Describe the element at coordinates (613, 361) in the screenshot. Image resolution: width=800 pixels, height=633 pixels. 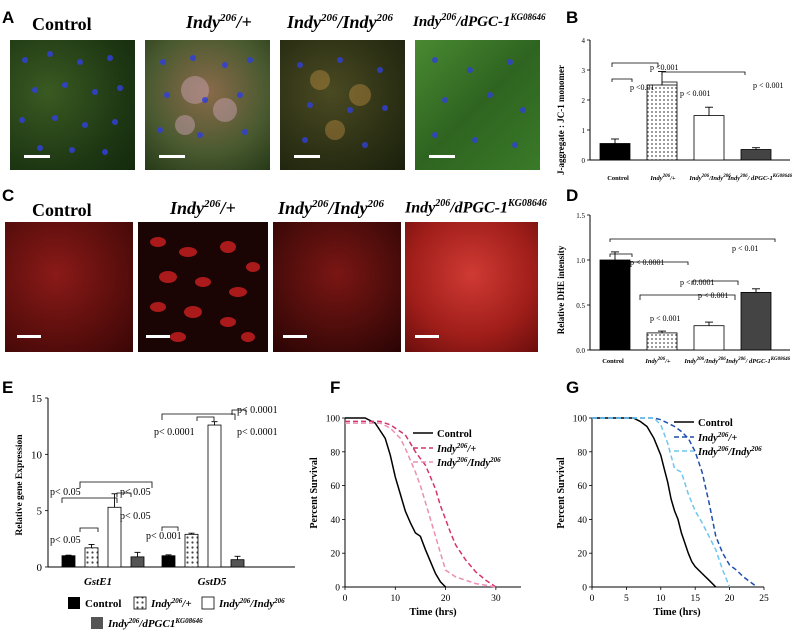
I see `chart-d-xtick: Control` at that location.